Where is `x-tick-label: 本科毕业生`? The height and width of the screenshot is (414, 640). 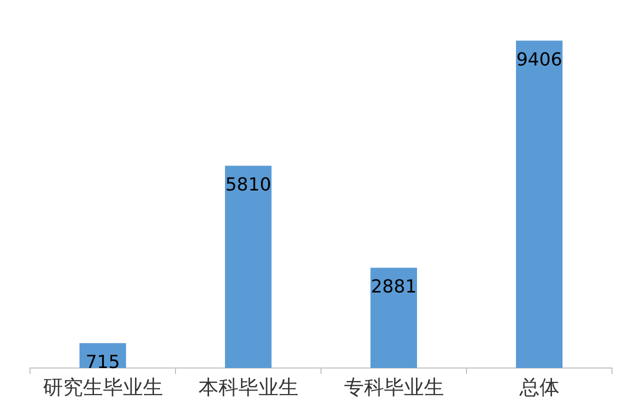 x-tick-label: 本科毕业生 is located at coordinates (248, 387).